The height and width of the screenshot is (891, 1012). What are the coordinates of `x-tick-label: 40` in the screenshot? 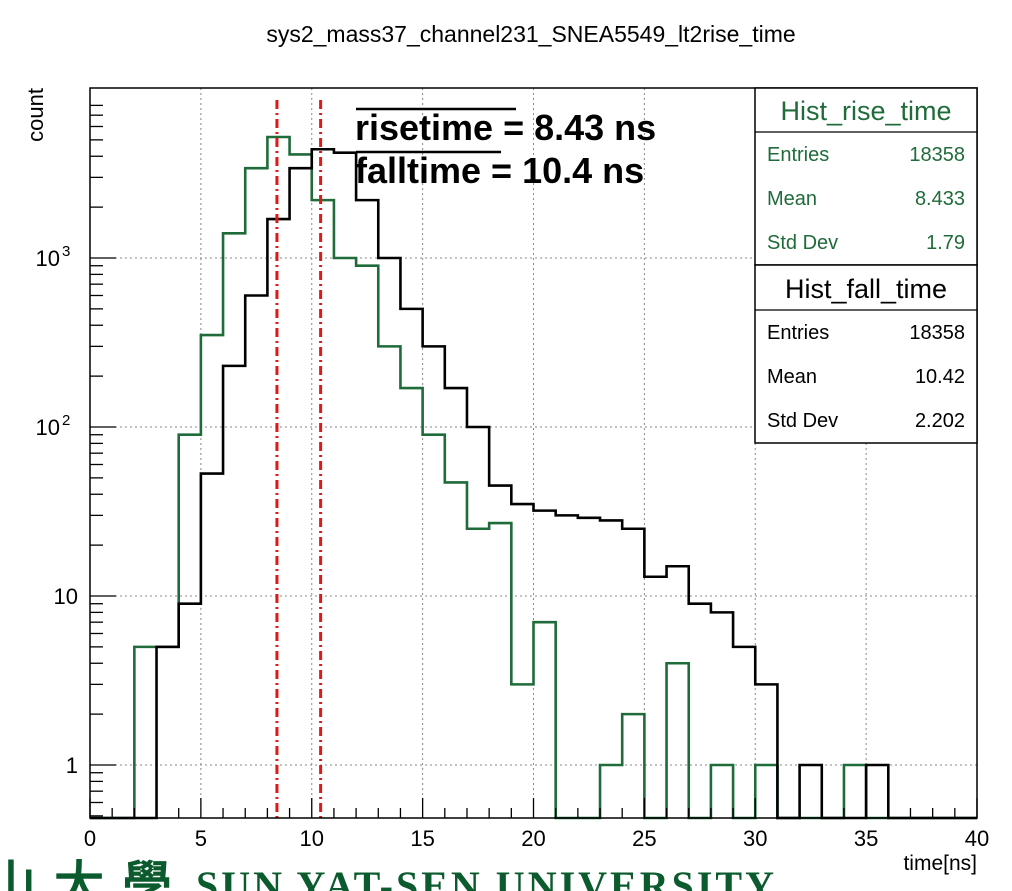 It's located at (977, 838).